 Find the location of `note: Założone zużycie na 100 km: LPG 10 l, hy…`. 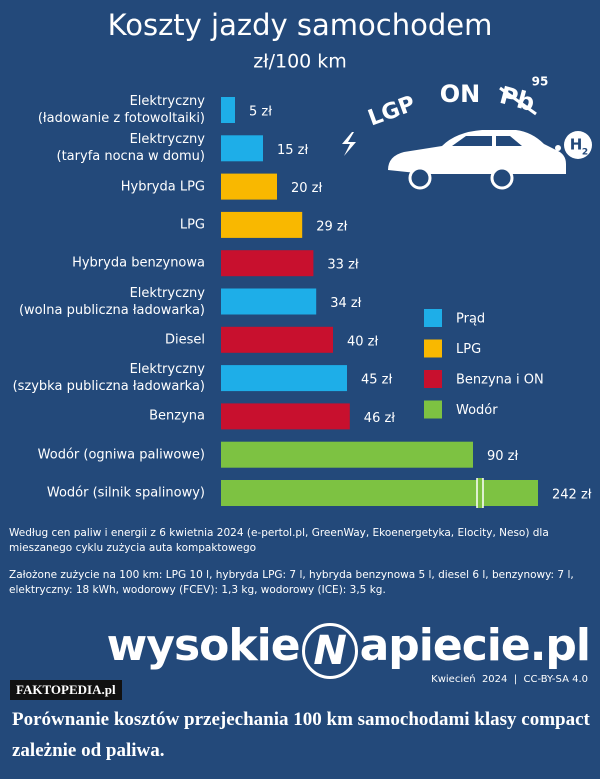

note: Założone zużycie na 100 km: LPG 10 l, hy… is located at coordinates (291, 582).